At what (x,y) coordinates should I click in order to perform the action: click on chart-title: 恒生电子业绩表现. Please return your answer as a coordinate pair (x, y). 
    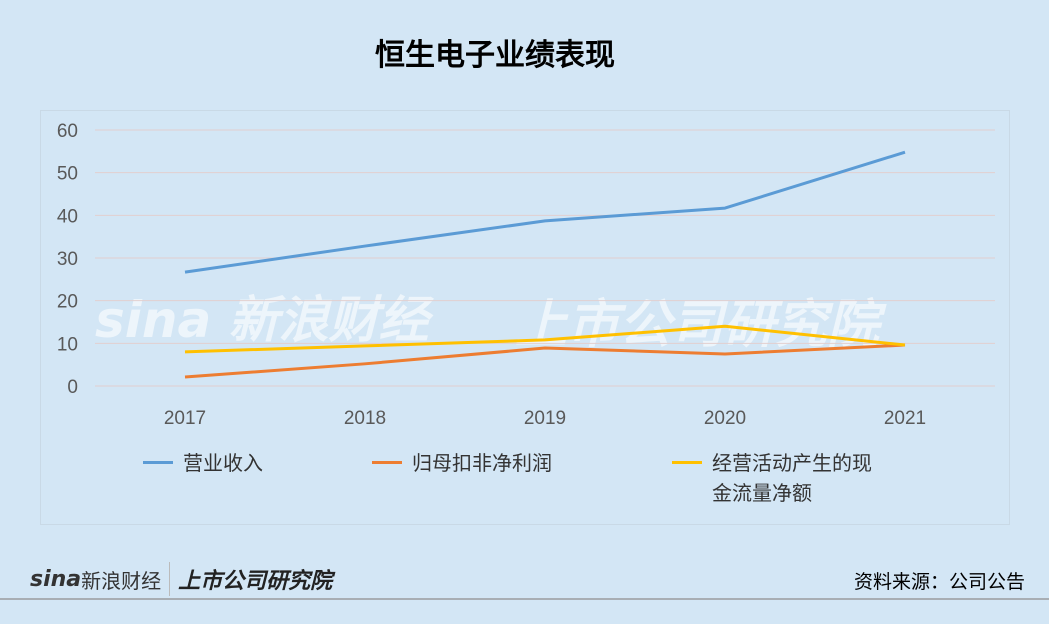
    Looking at the image, I should click on (495, 55).